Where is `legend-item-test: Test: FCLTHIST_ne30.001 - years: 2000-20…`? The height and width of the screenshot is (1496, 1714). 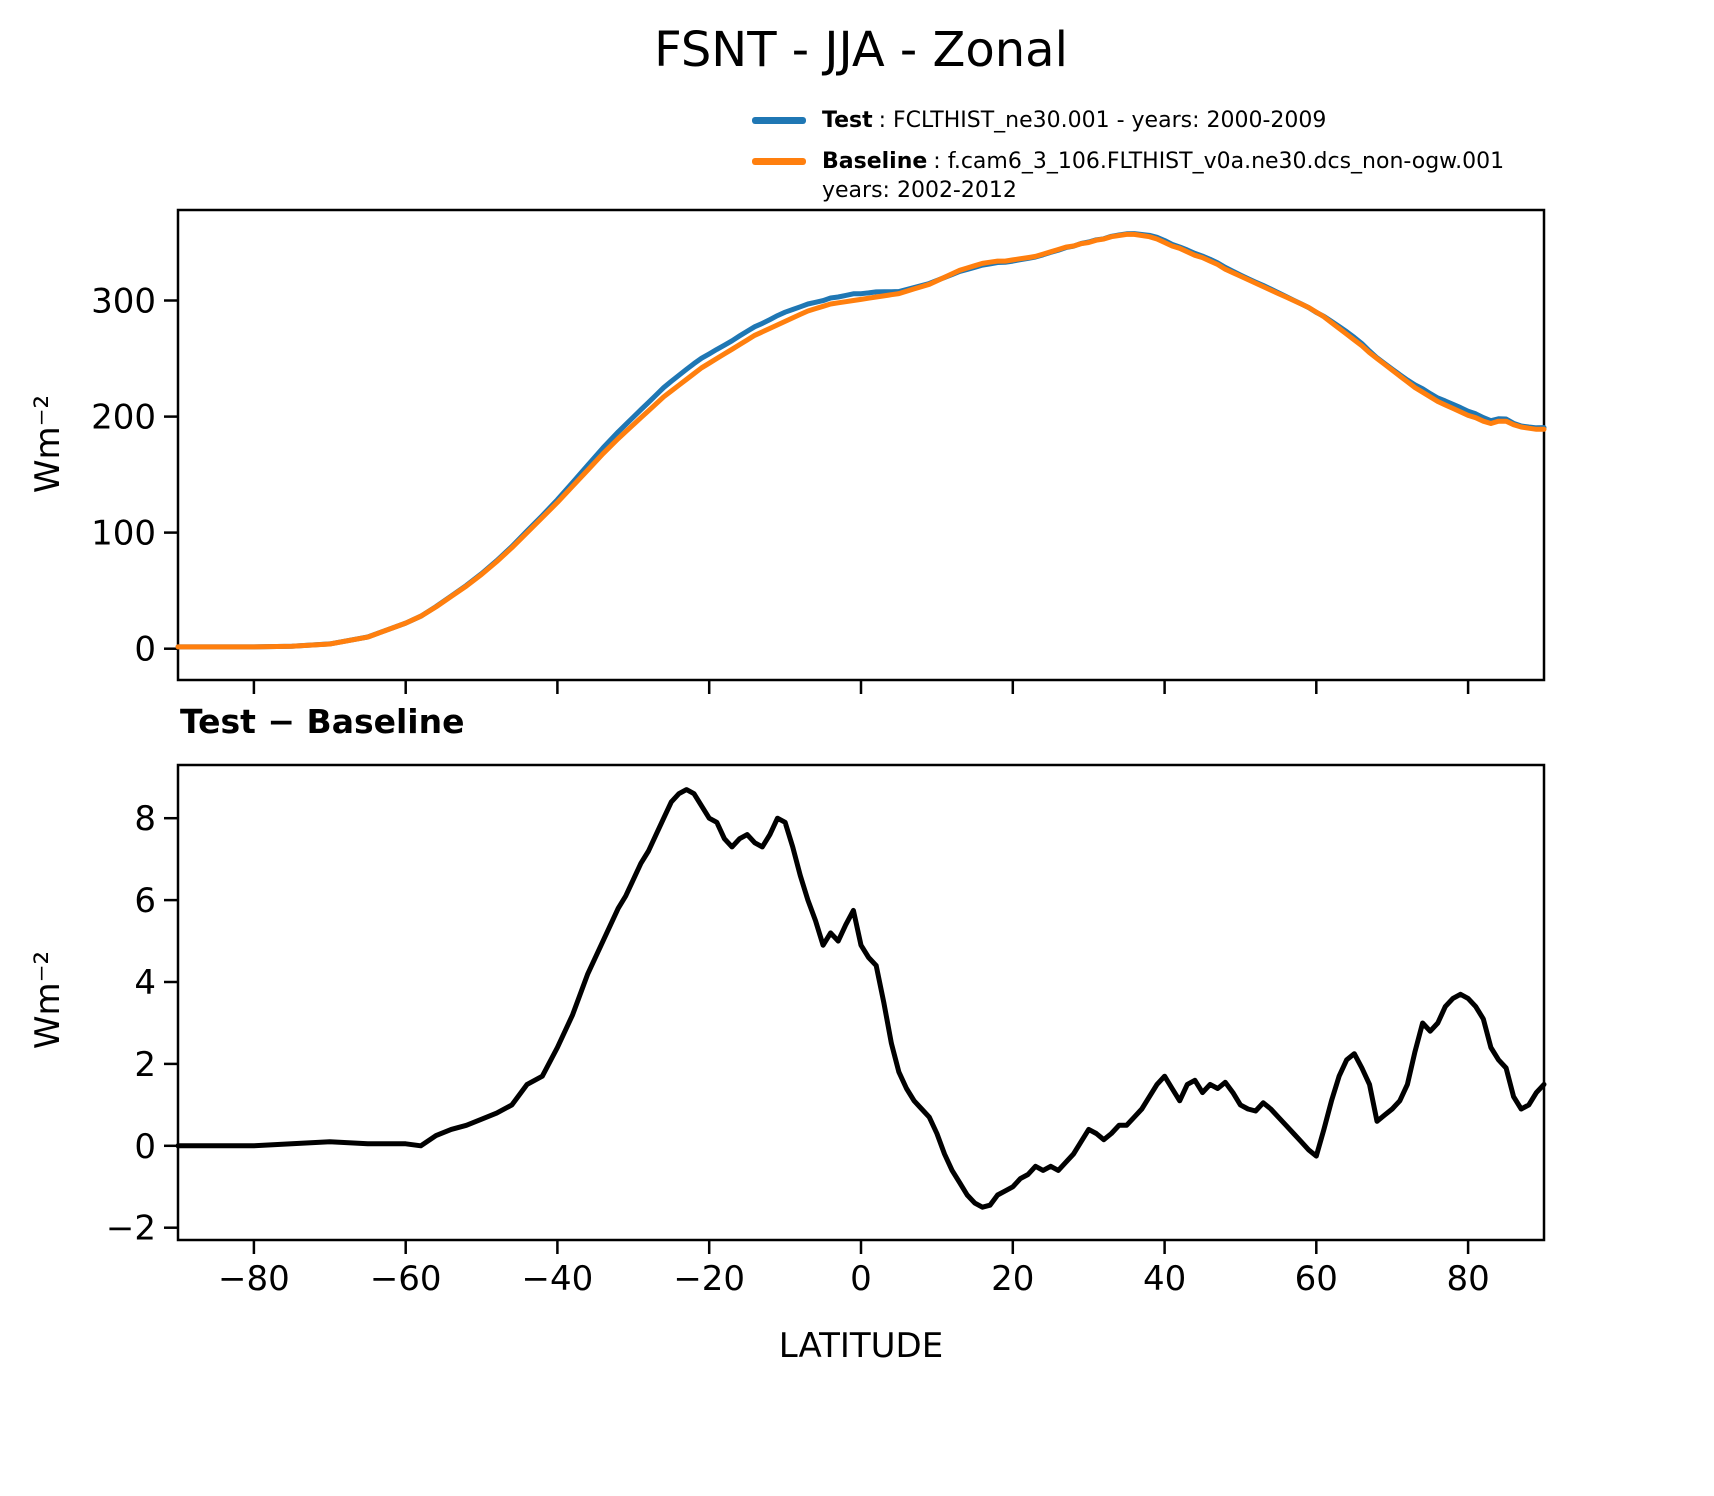 legend-item-test: Test: FCLTHIST_ne30.001 - years: 2000-20… is located at coordinates (1128, 120).